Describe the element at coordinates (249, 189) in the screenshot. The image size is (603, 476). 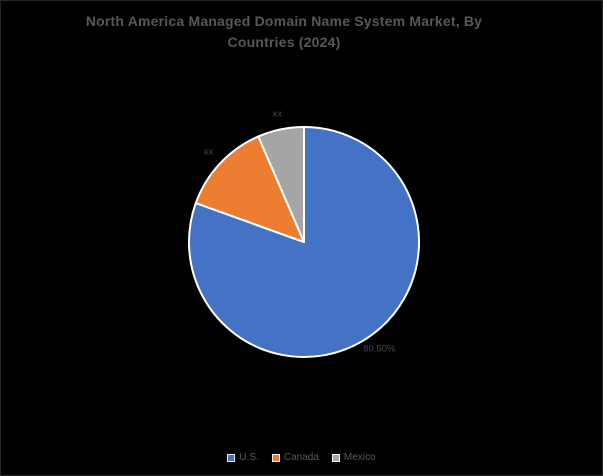
I see `pie-slice-canada` at that location.